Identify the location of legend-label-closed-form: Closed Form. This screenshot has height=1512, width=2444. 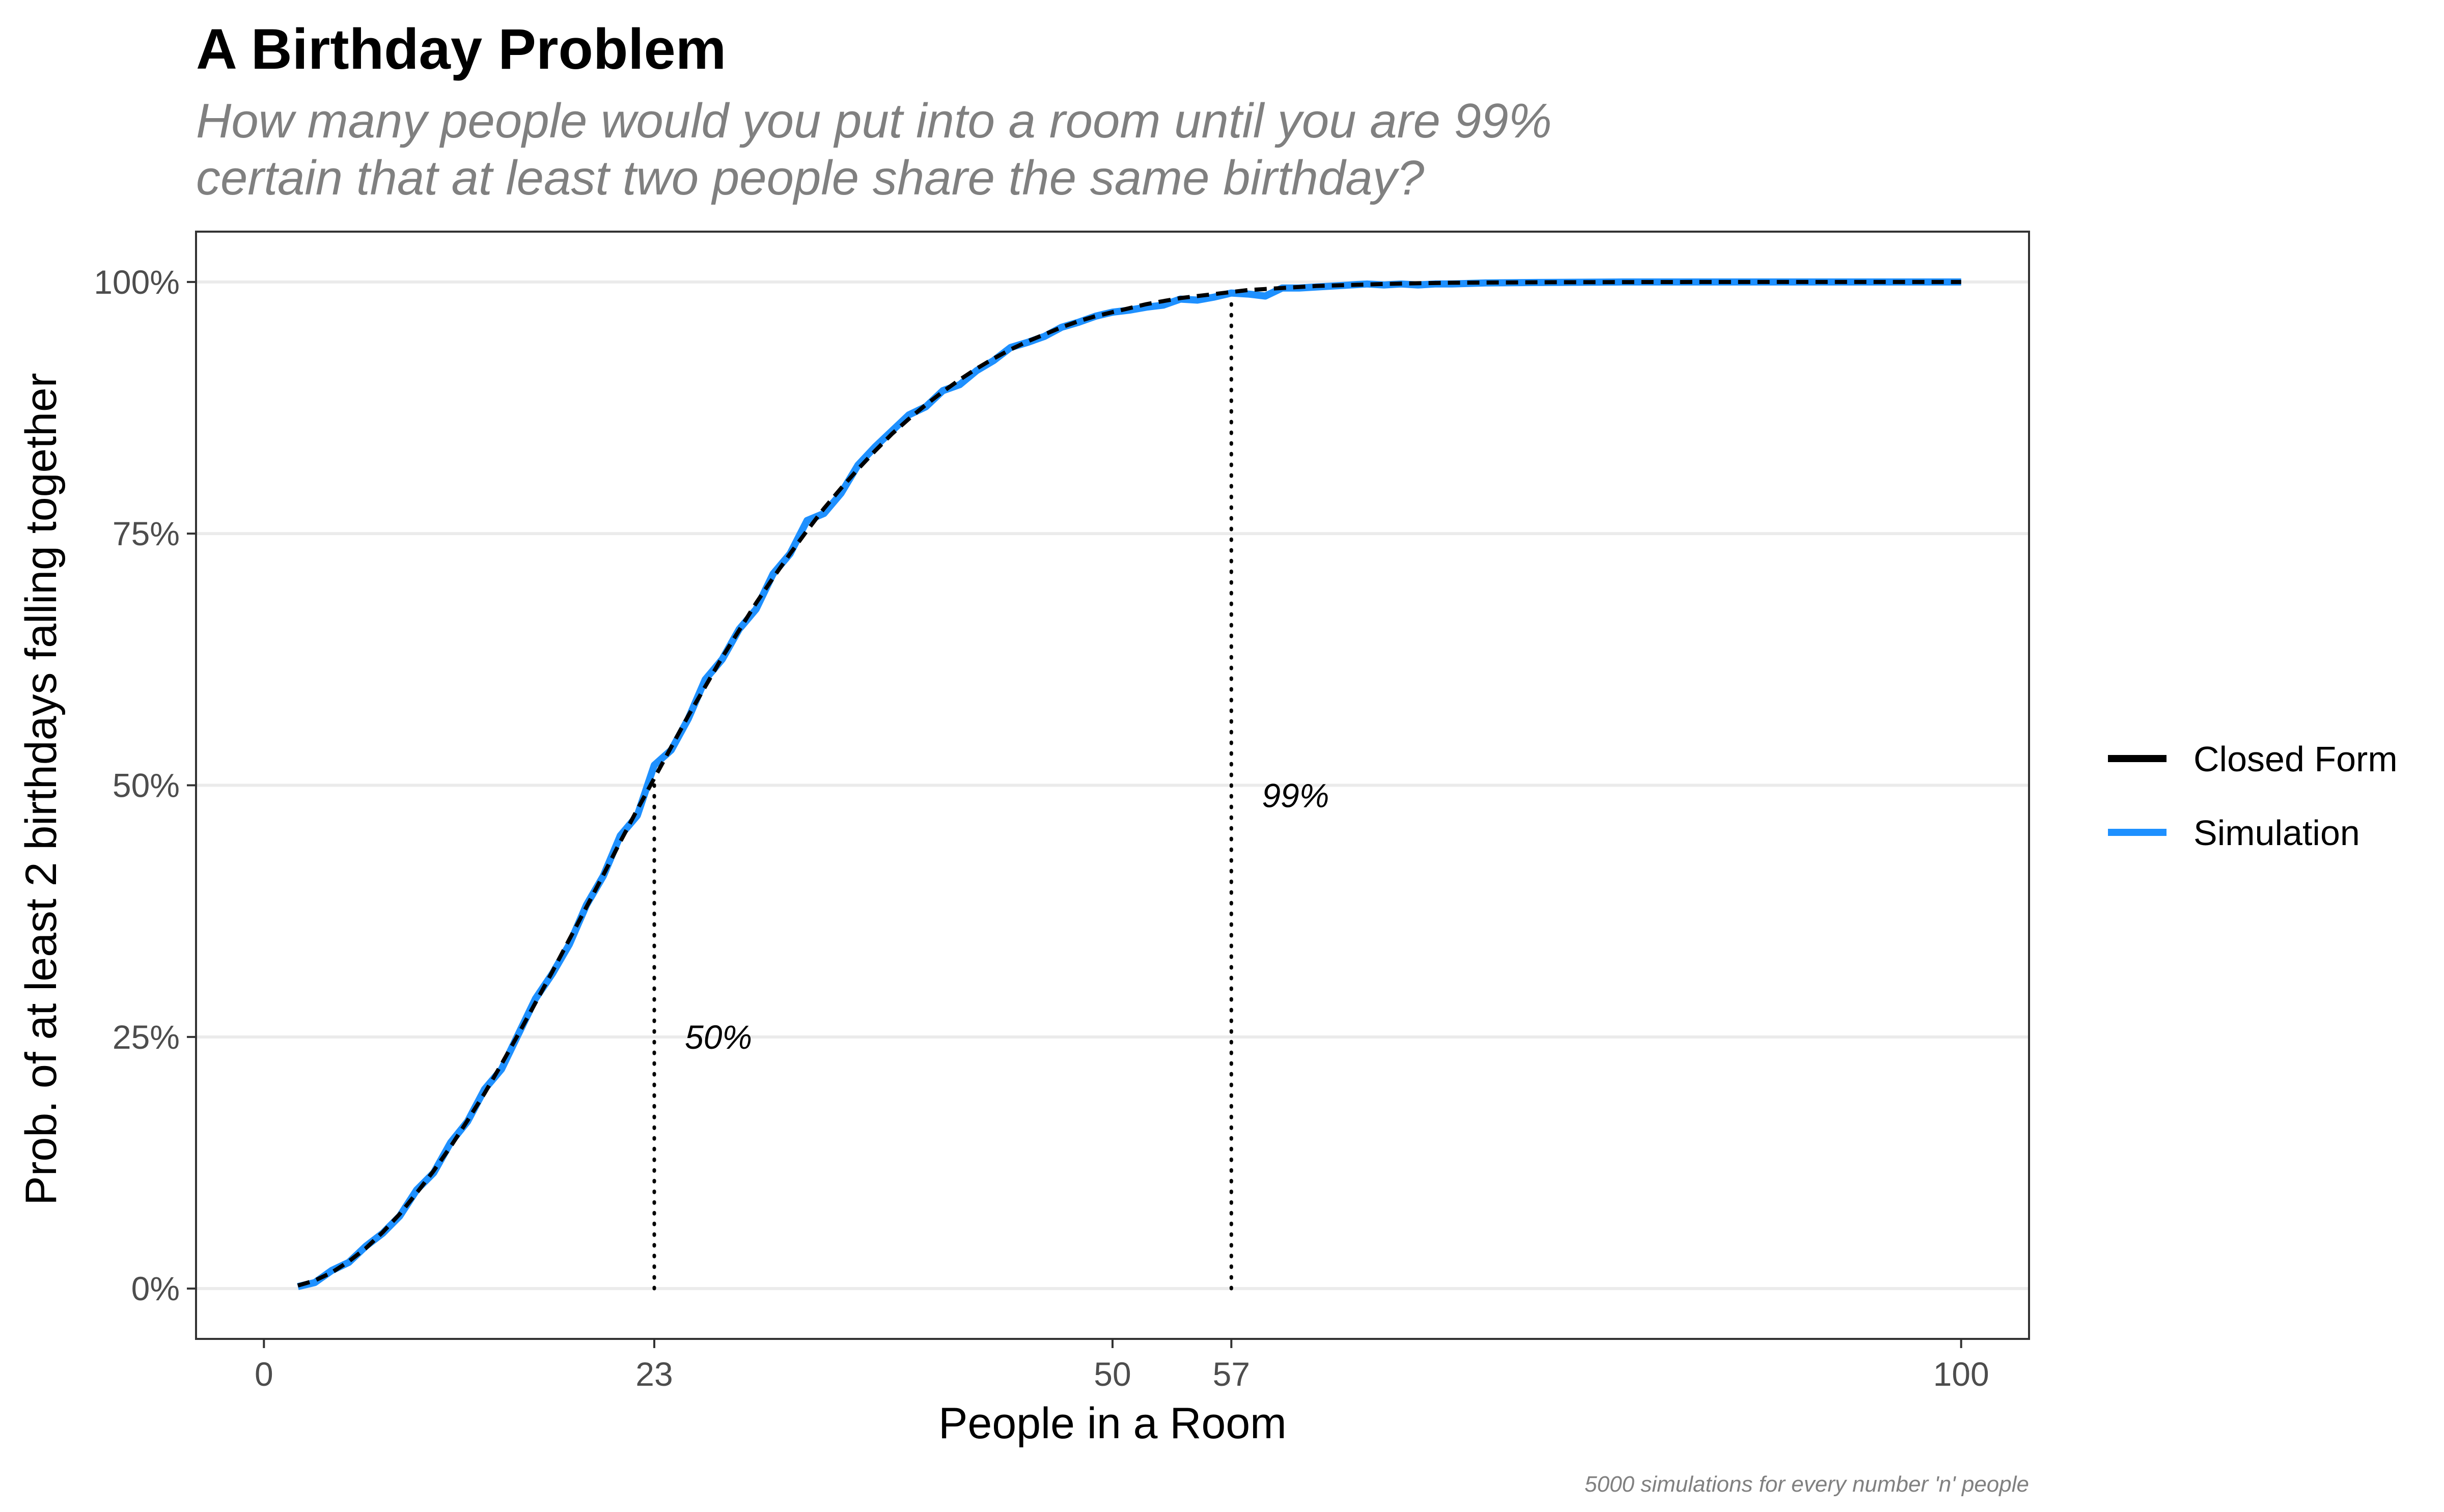
(2295, 759).